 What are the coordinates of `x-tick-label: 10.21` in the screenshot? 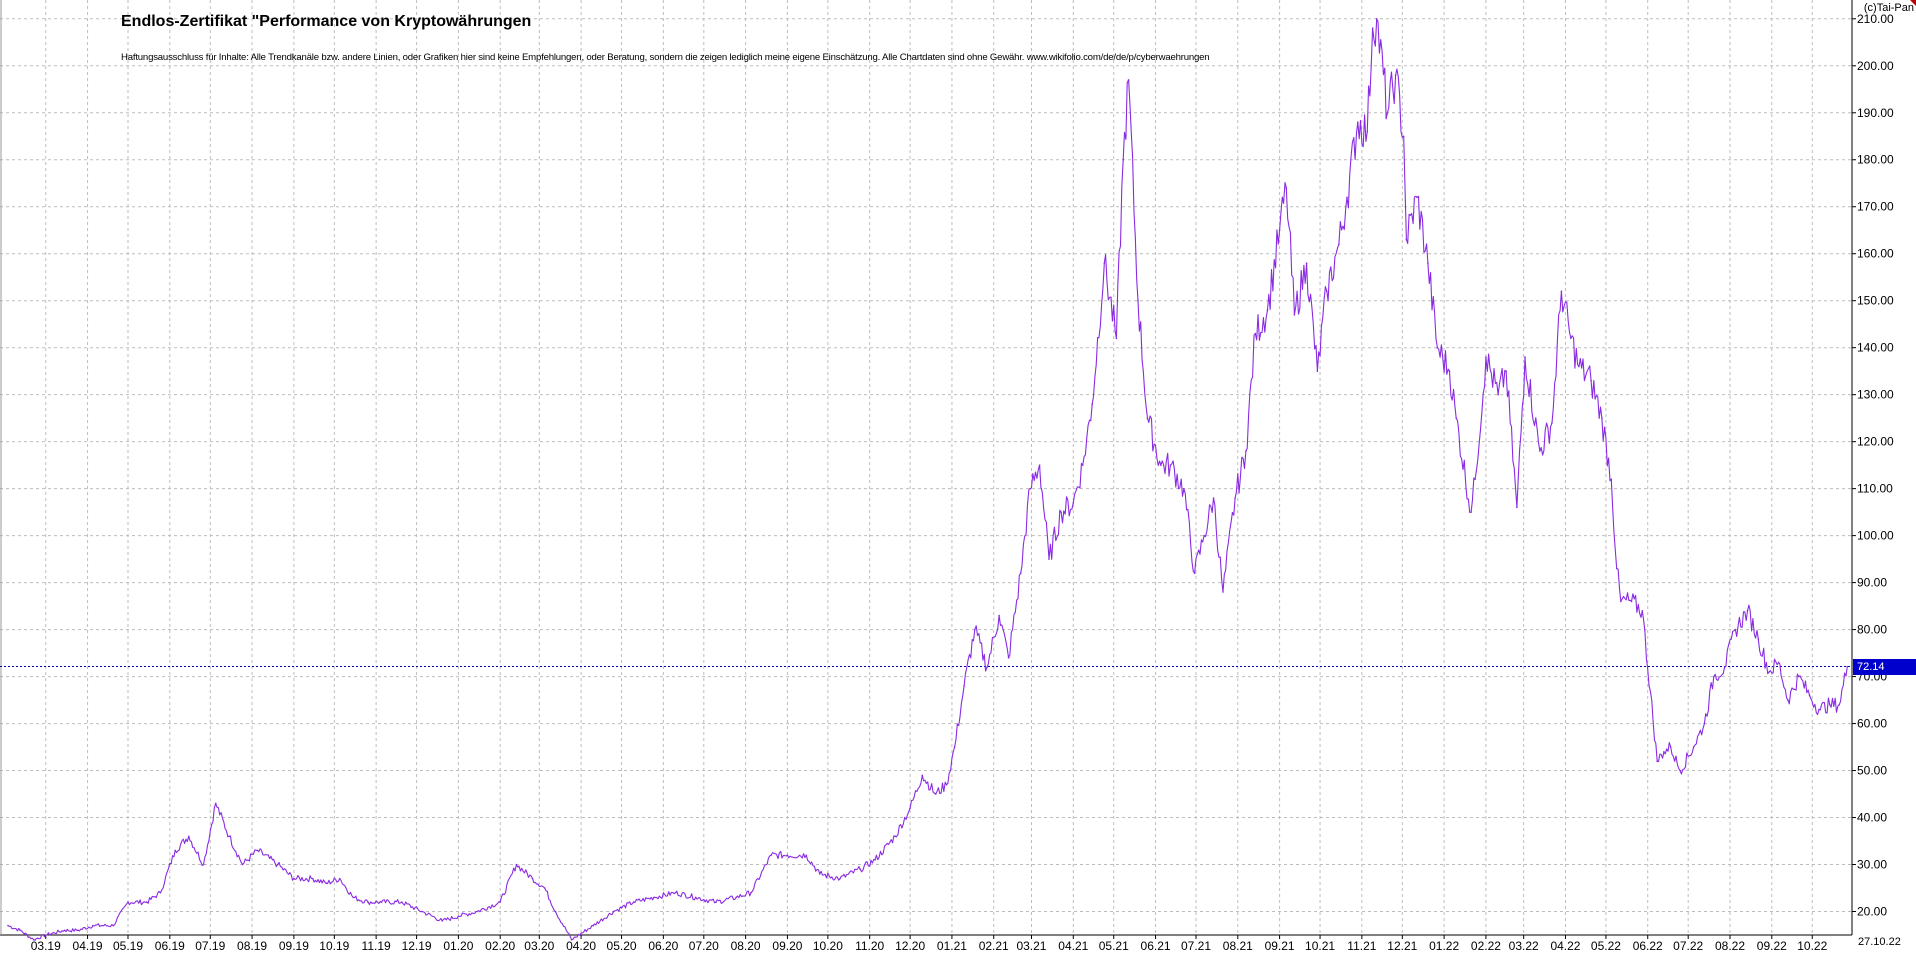 It's located at (1320, 945).